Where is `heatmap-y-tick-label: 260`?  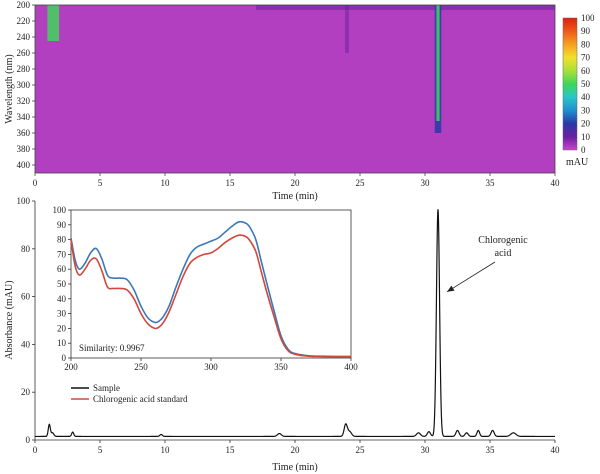 heatmap-y-tick-label: 260 is located at coordinates (24, 53).